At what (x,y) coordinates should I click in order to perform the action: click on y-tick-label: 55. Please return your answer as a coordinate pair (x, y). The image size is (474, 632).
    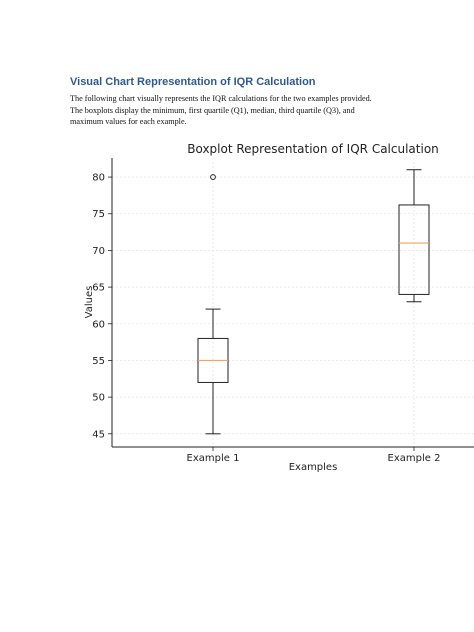
    Looking at the image, I should click on (98, 361).